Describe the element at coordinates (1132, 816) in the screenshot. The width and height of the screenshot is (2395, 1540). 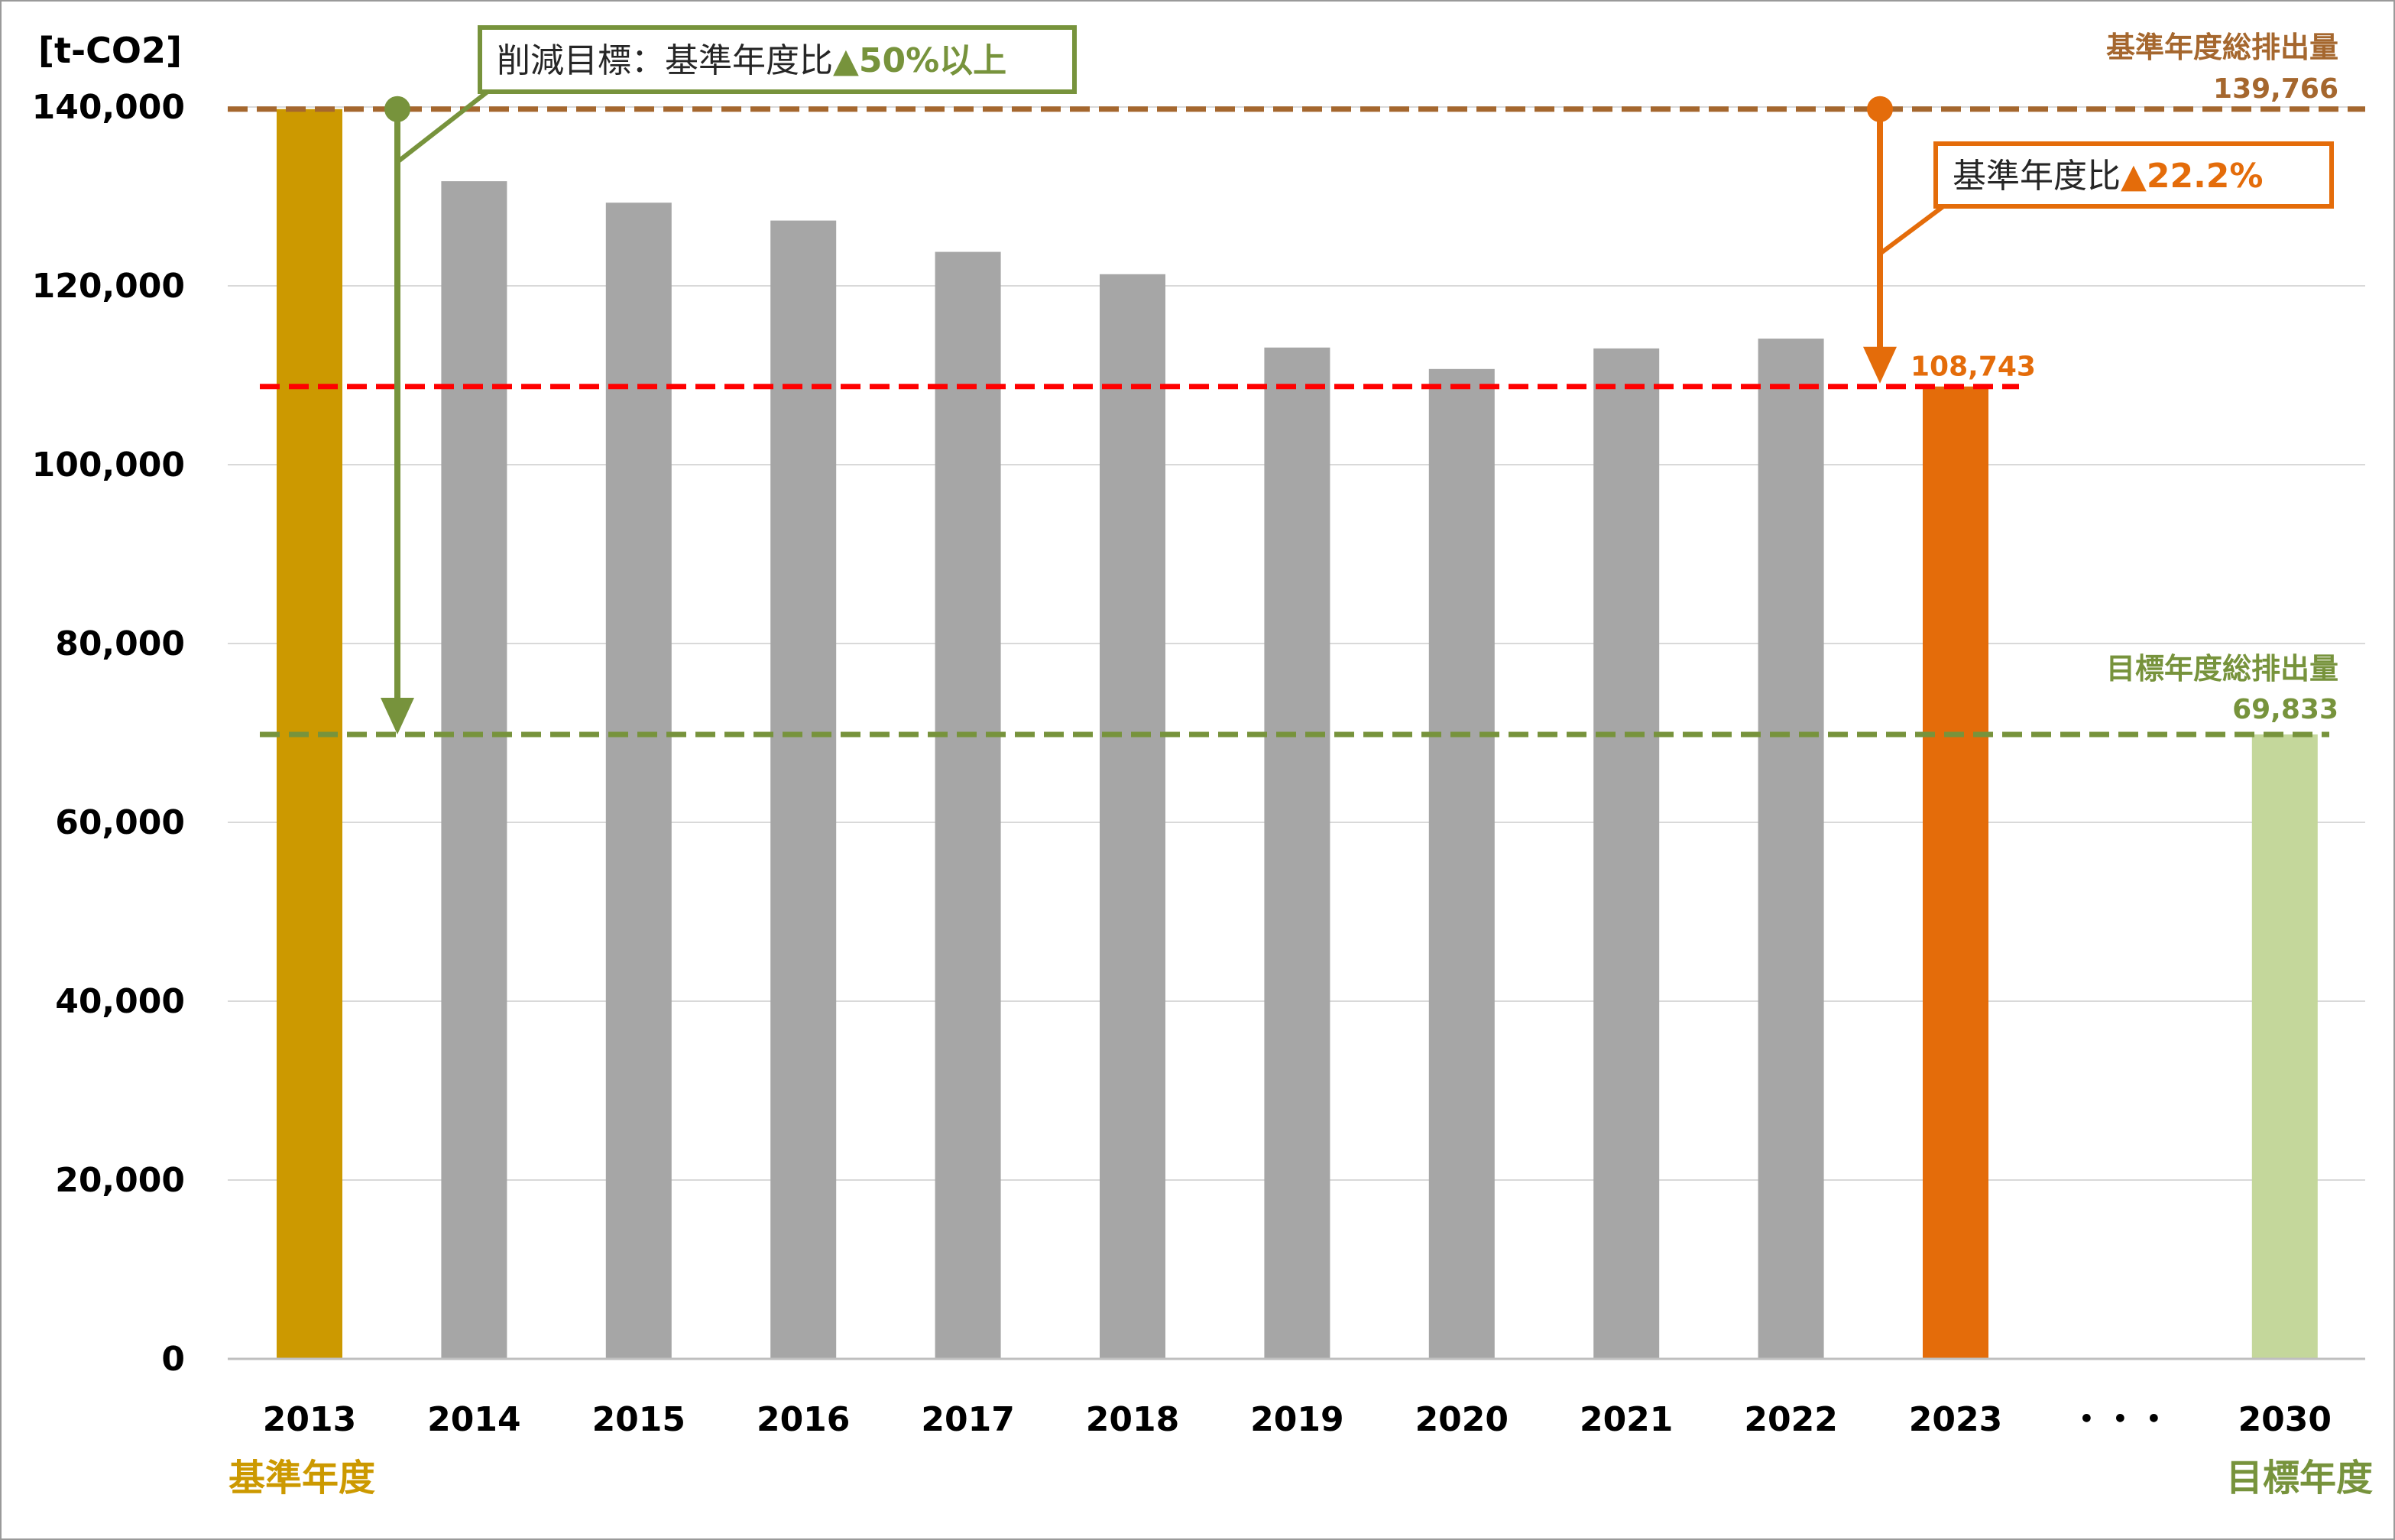
I see `bar-2018` at that location.